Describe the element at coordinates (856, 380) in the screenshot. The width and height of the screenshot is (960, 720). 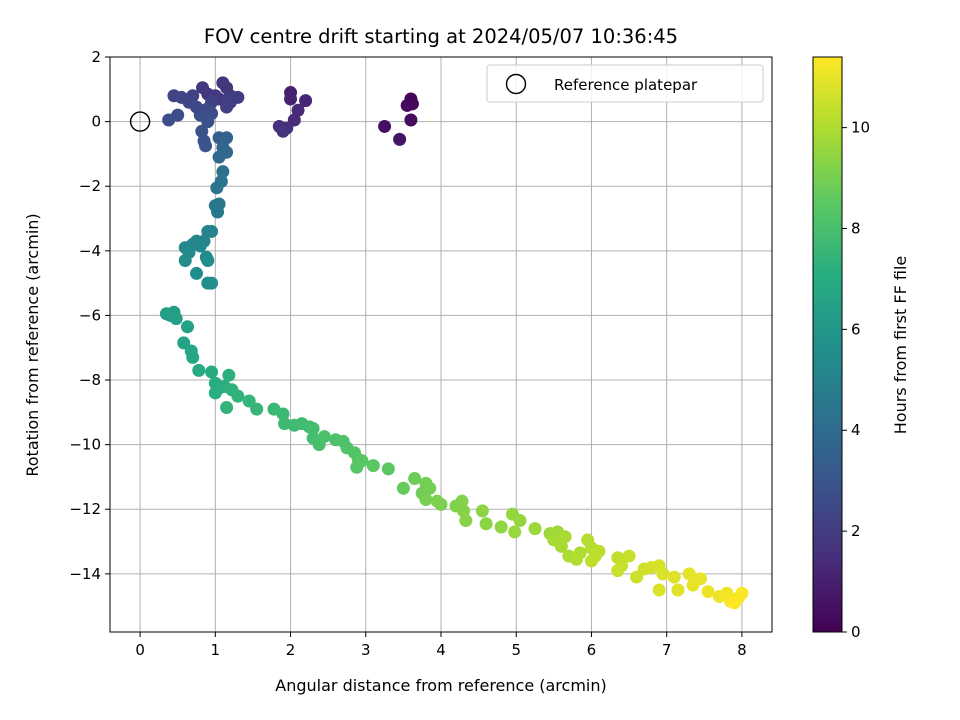
I see `colorbar-ticks: 0 2 4 6 8 10` at that location.